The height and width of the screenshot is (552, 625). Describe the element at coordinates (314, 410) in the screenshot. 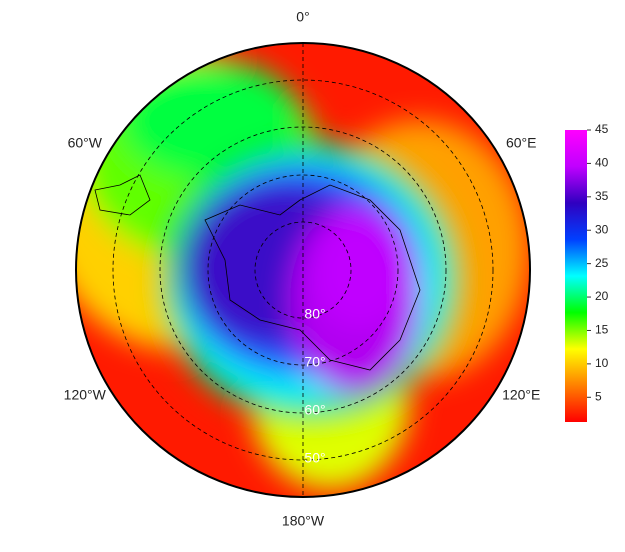

I see `latitude-label: 60°` at that location.